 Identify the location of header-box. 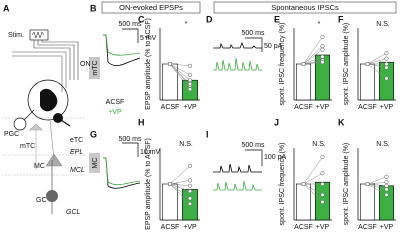
(305, 7).